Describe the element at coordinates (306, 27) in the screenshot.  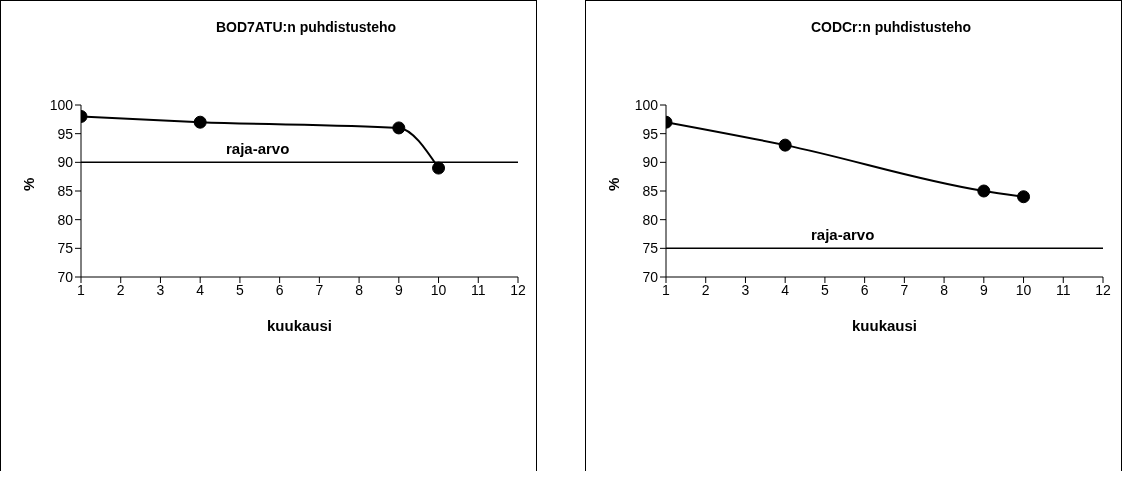
I see `chart-title: BOD7ATU:n puhdistusteho` at that location.